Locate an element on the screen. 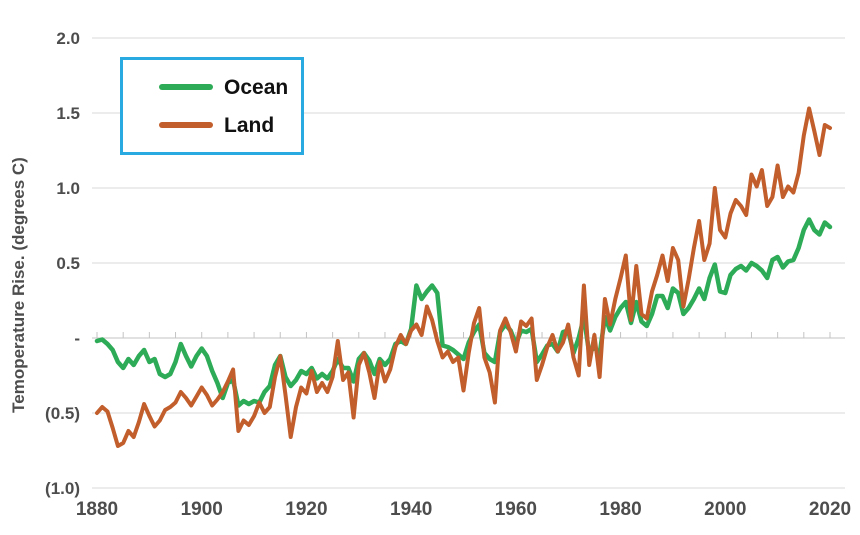 The height and width of the screenshot is (535, 860). legend-item-ocean: Ocean is located at coordinates (225, 87).